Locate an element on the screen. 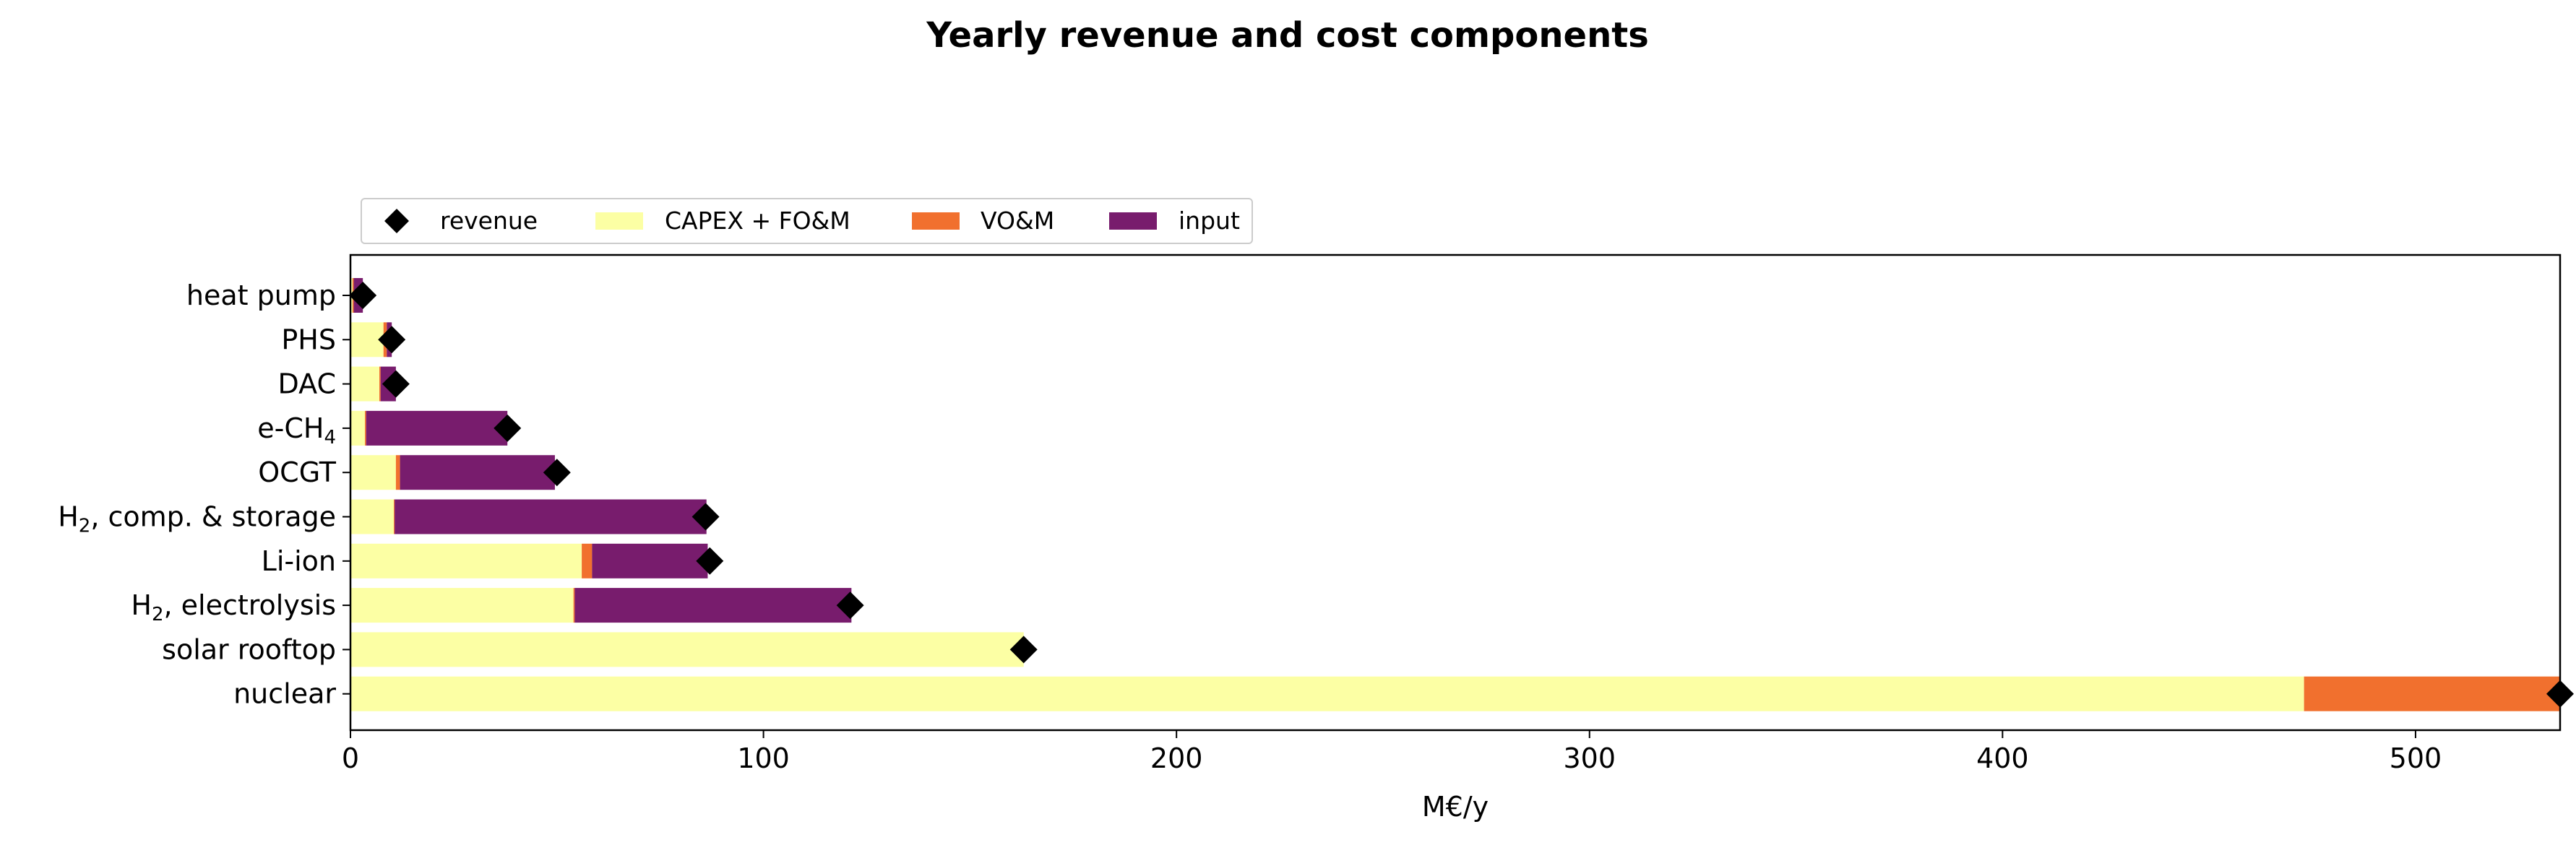 The height and width of the screenshot is (845, 2576). legend-label: CAPEX + FO&M is located at coordinates (757, 221).